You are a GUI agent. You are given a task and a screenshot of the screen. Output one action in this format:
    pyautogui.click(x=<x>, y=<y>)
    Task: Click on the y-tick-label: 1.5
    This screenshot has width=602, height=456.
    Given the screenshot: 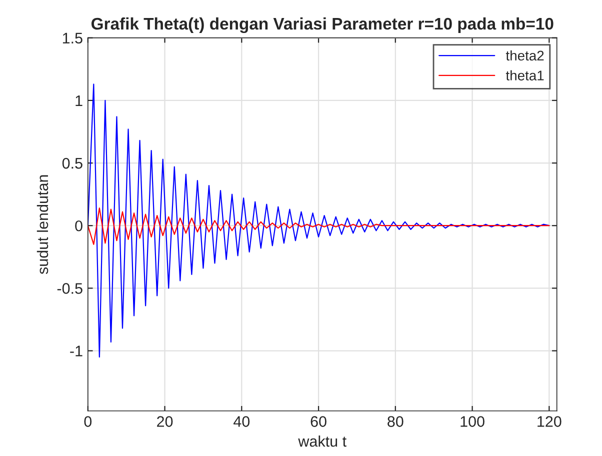 What is the action you would take?
    pyautogui.click(x=72, y=38)
    